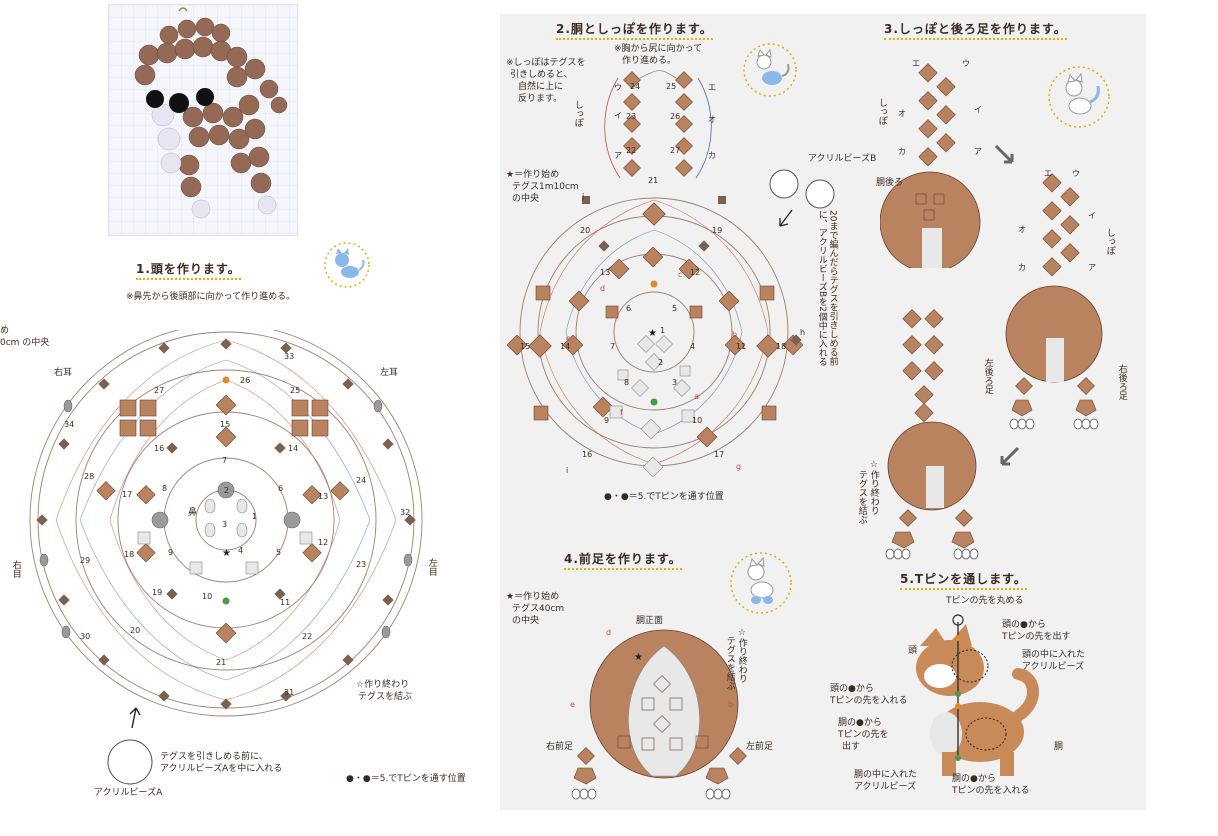  What do you see at coordinates (1036, 637) in the screenshot?
I see `head-from-2: Tピンの先を出す` at bounding box center [1036, 637].